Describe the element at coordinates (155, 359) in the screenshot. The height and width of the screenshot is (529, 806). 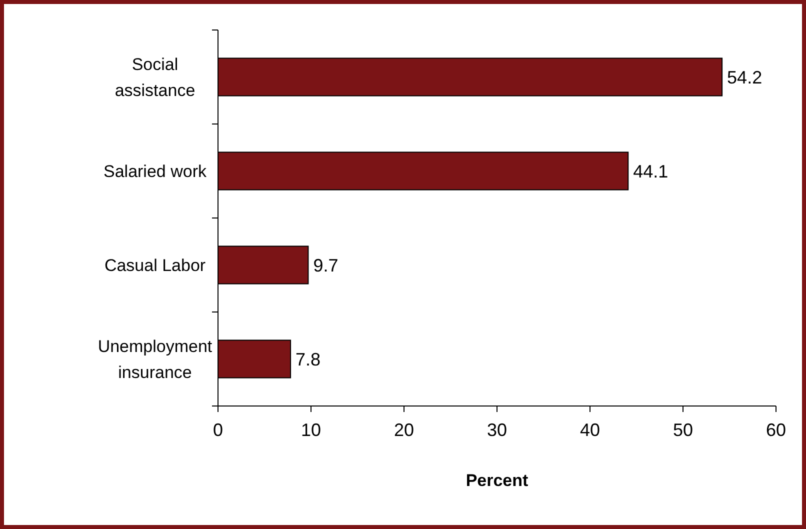
I see `y-tick-label: Unemployment insurance` at that location.